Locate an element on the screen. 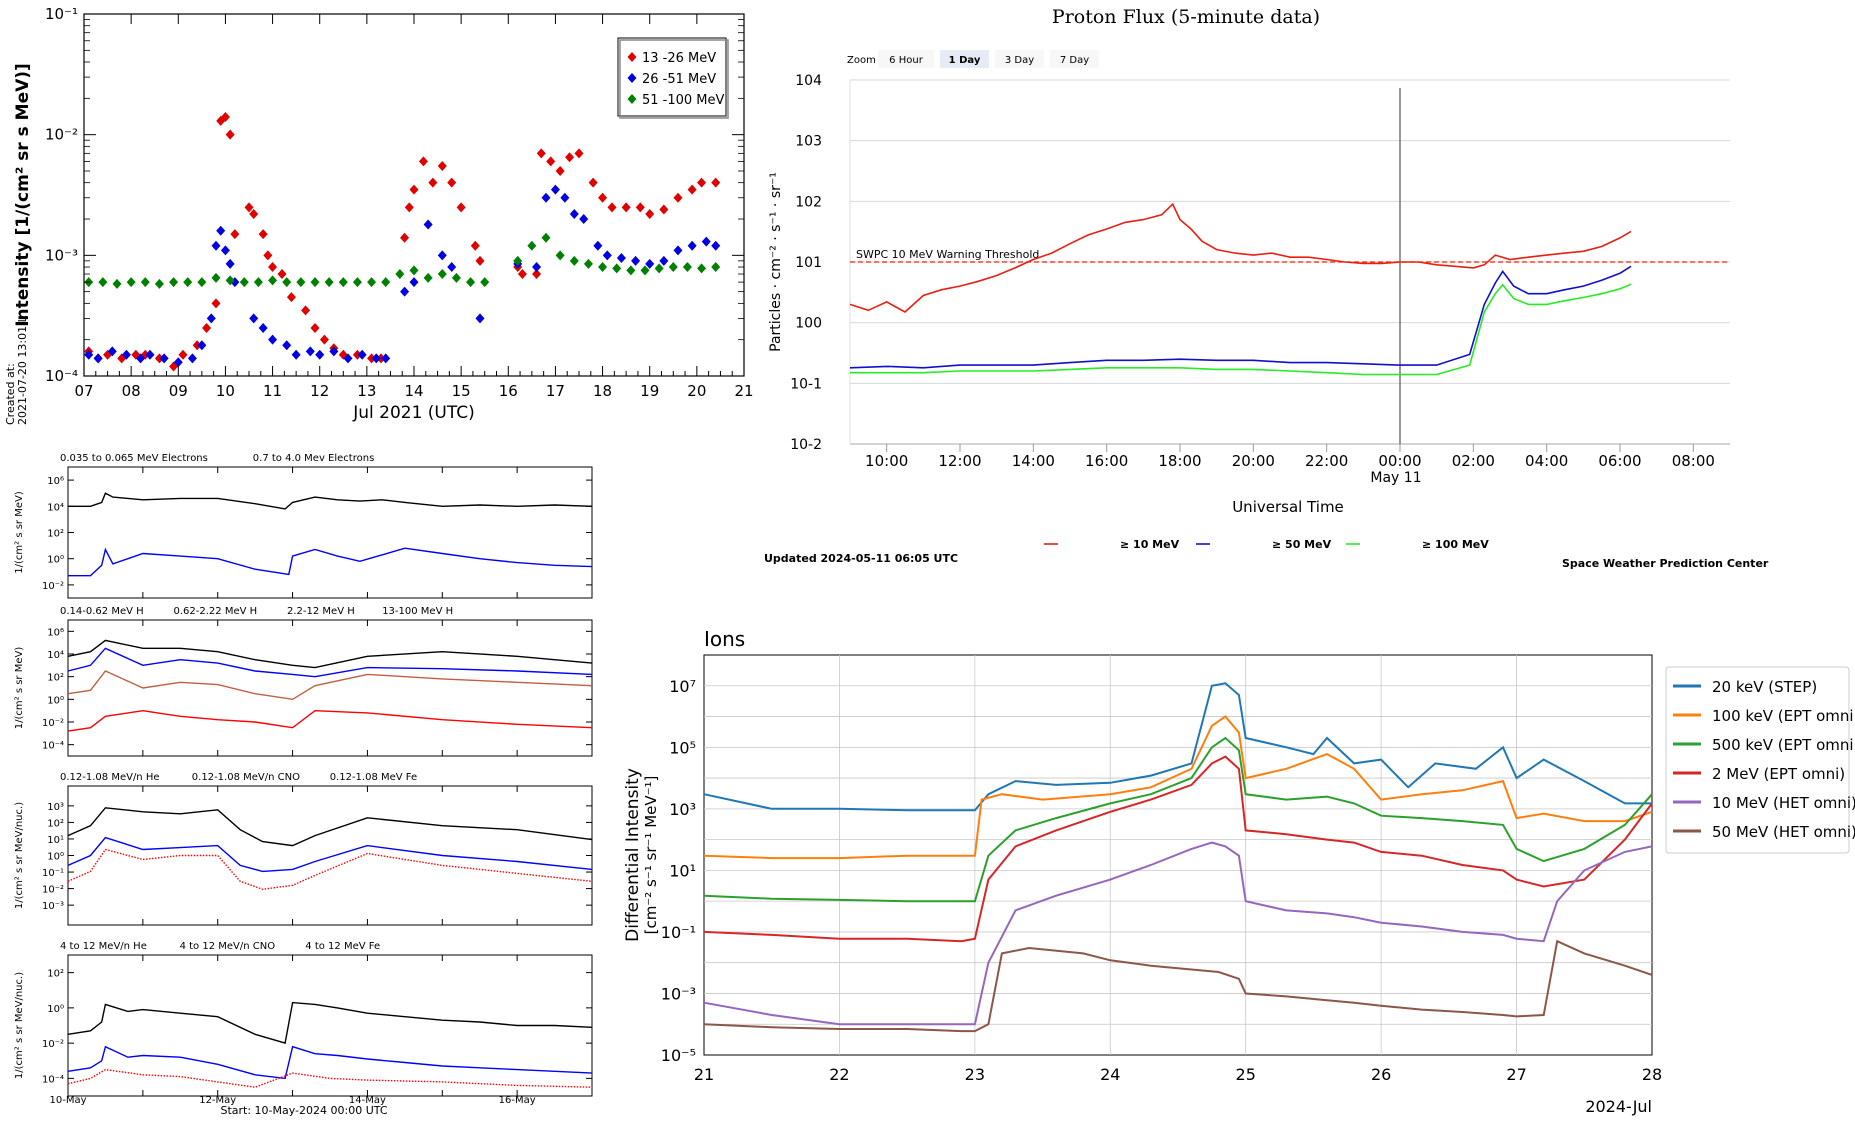  chart-b-xtick-label: 06:00 is located at coordinates (1619, 461).